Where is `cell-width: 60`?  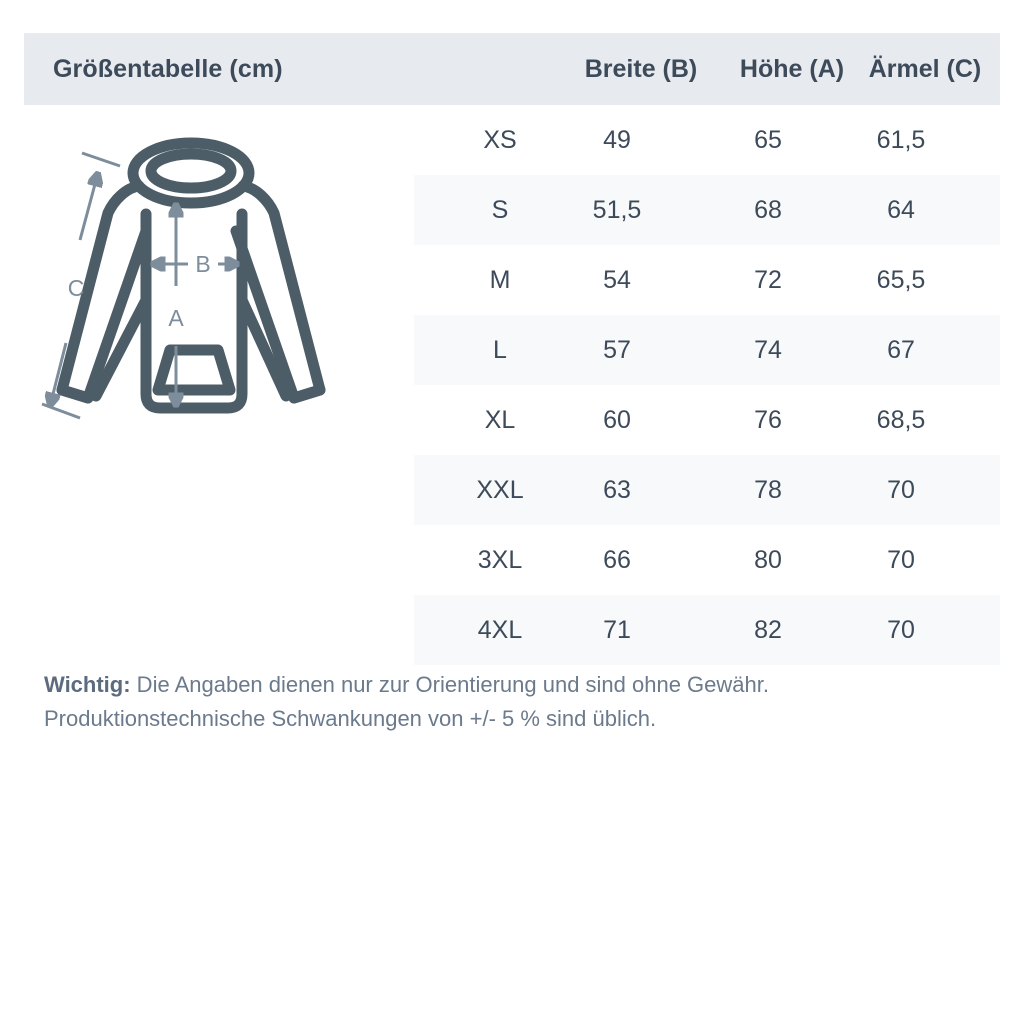
cell-width: 60 is located at coordinates (617, 420).